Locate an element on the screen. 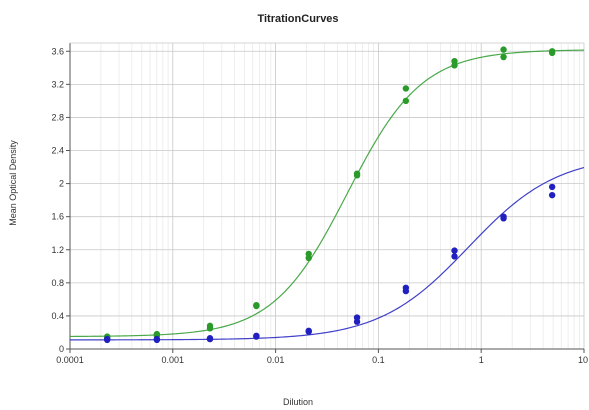 This screenshot has width=589, height=410. y-tick-label: 3.2 is located at coordinates (57, 84).